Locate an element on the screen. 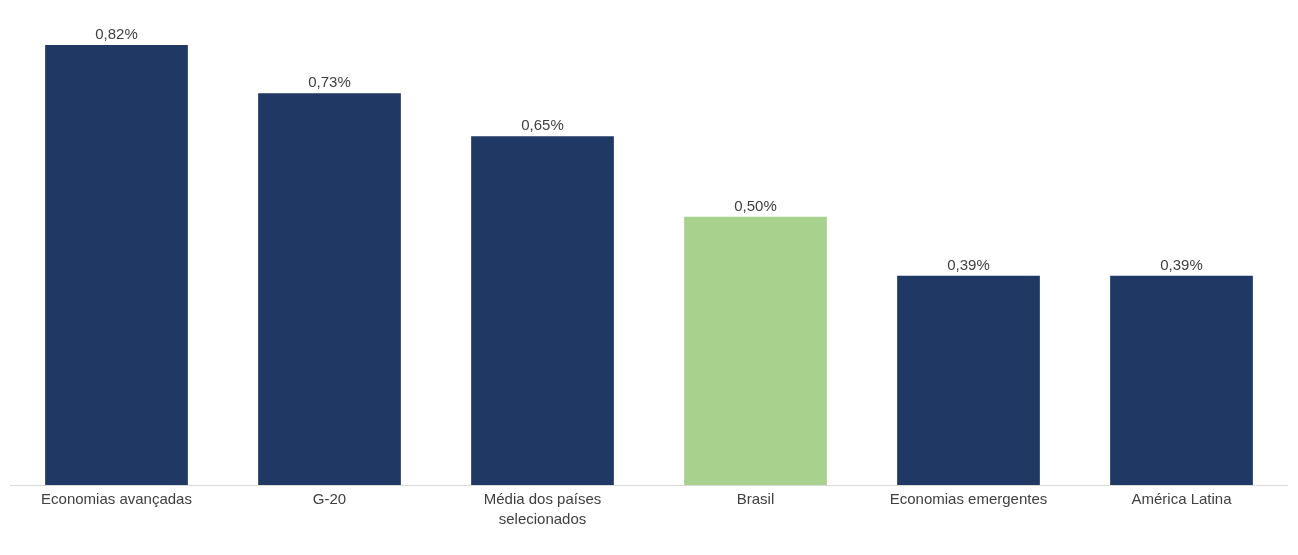  data-label: 0,50% is located at coordinates (755, 205).